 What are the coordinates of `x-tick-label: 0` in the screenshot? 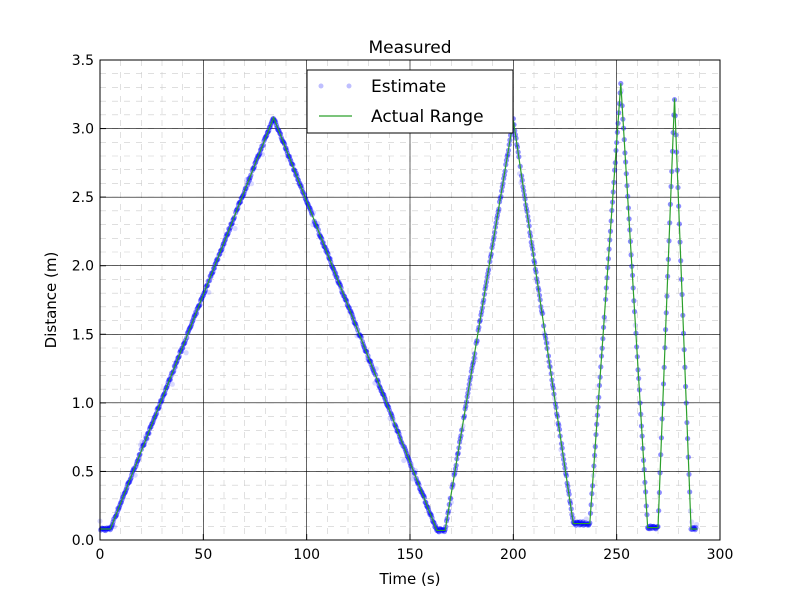 It's located at (100, 555).